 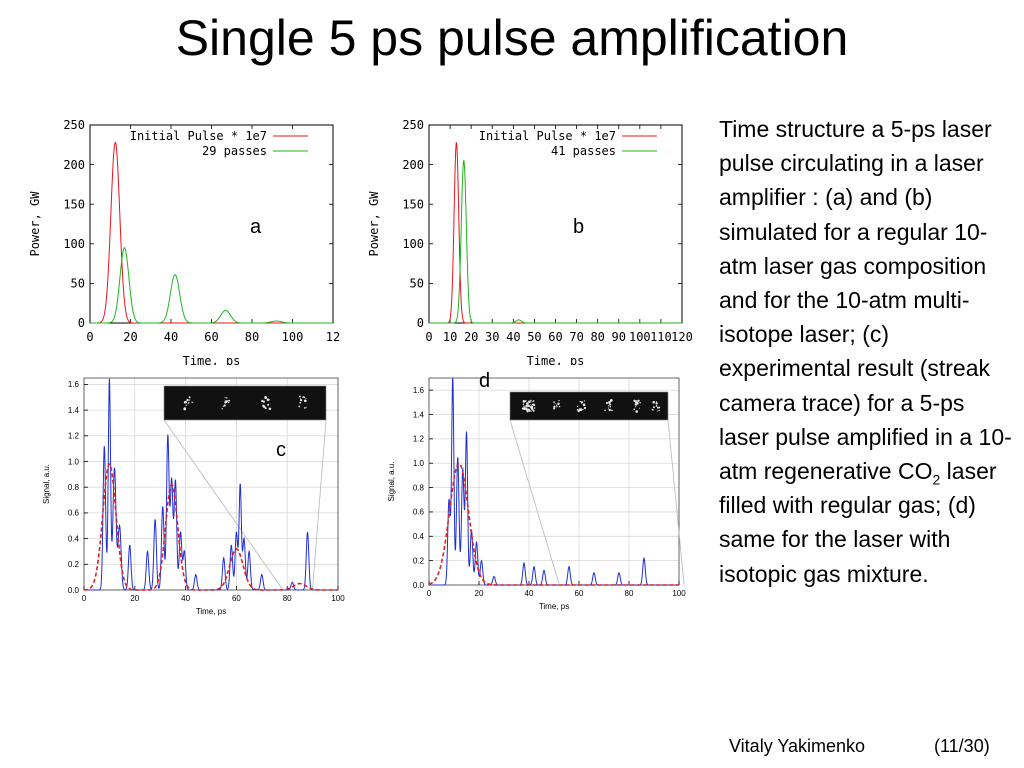 What do you see at coordinates (74, 165) in the screenshot?
I see `y-tick-label: 200` at bounding box center [74, 165].